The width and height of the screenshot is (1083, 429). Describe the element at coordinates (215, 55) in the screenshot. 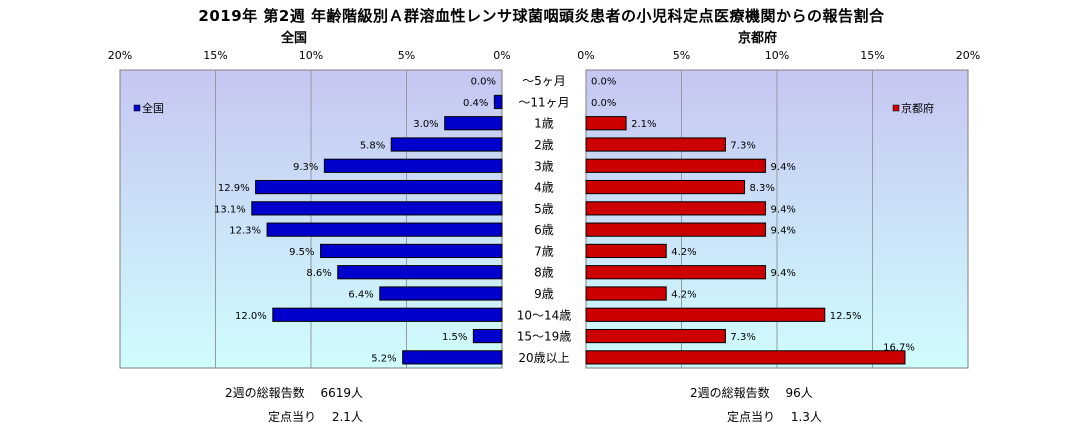

I see `national-tick-label: 15%` at that location.